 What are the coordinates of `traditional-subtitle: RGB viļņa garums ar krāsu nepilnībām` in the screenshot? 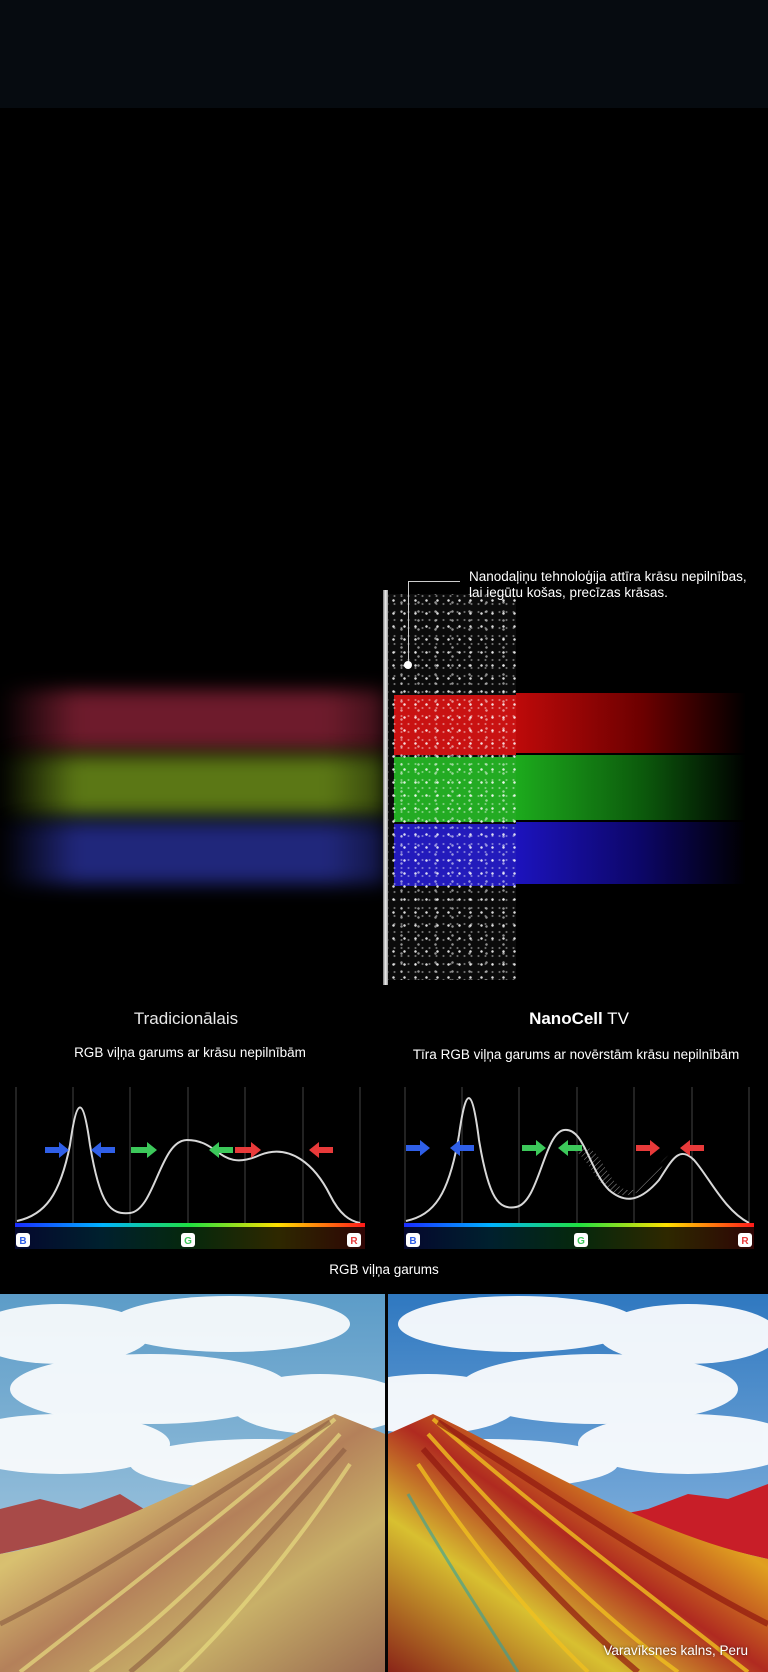 It's located at (190, 1052).